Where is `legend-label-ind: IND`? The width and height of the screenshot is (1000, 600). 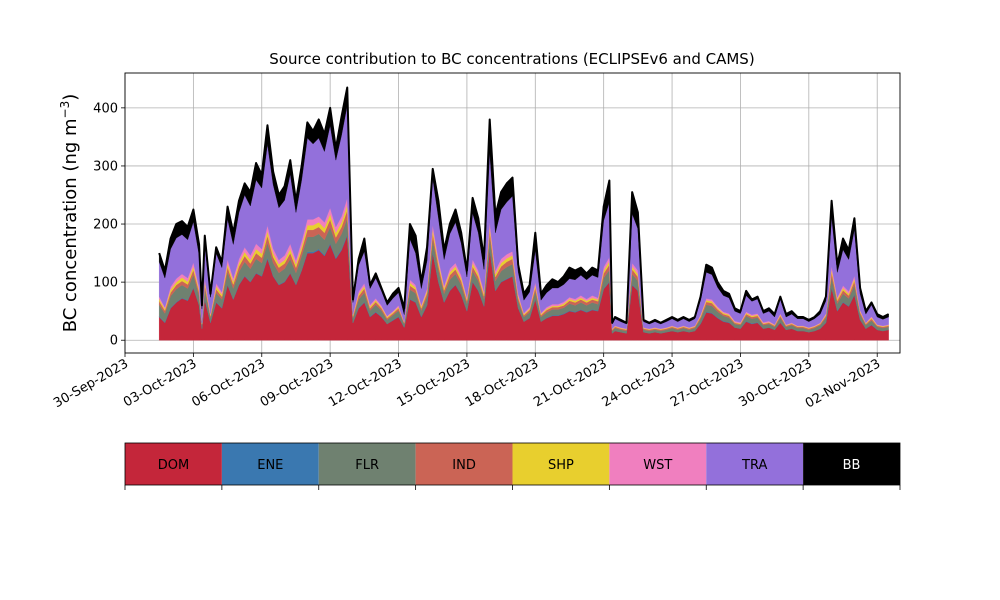 legend-label-ind: IND is located at coordinates (464, 465).